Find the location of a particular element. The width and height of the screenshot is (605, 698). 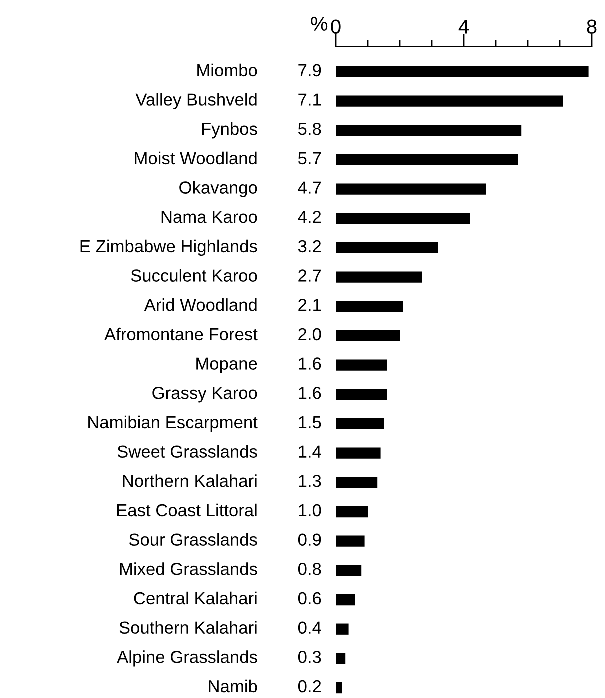

data-label: 2.0 is located at coordinates (310, 334).